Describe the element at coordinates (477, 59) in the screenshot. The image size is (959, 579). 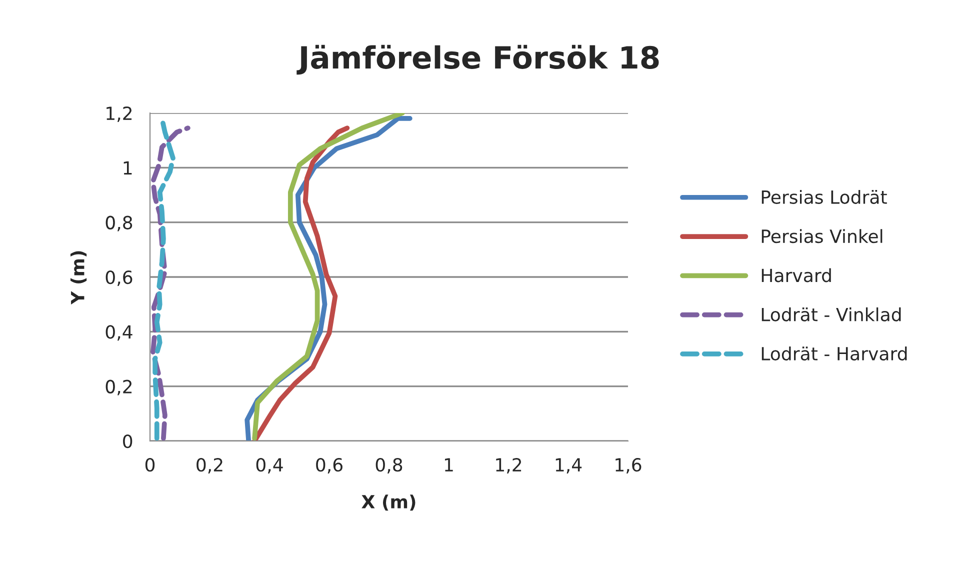
I see `chart-title: Jämförelse Försök 18` at that location.